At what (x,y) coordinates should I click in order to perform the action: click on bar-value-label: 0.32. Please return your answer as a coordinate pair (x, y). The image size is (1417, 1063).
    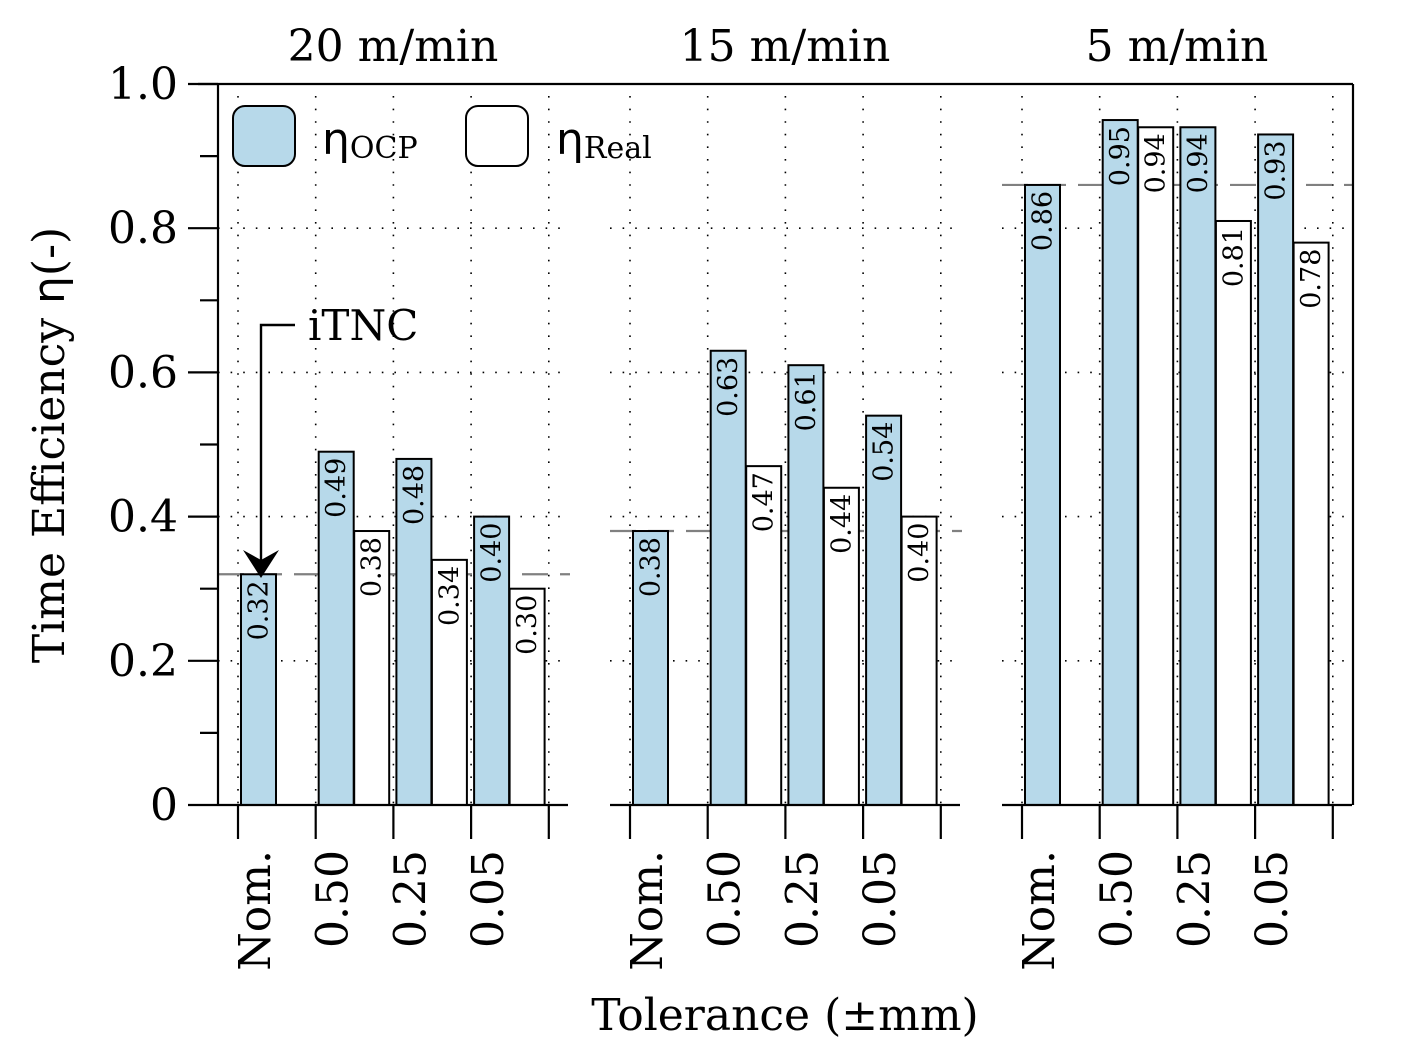
    Looking at the image, I should click on (259, 610).